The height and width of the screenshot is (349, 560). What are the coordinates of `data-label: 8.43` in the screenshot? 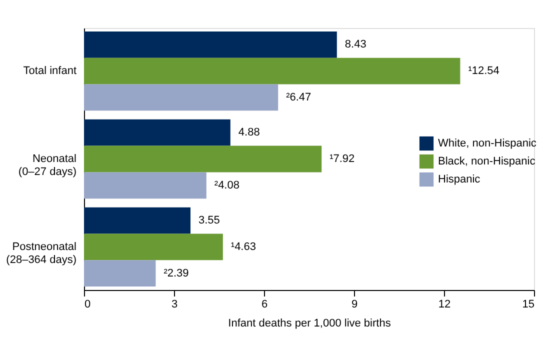 It's located at (355, 44).